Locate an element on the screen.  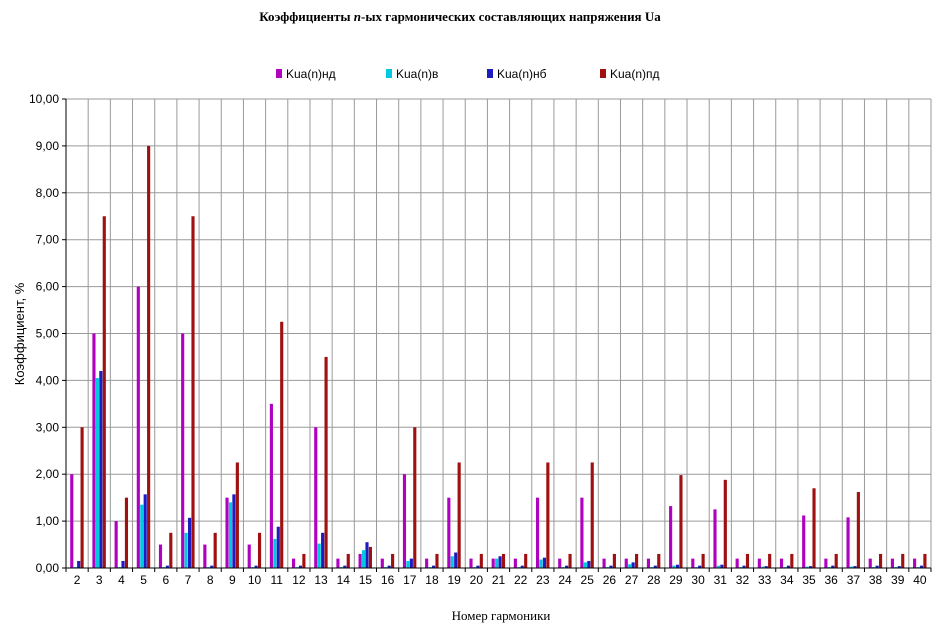
y-tick-label: 5,00 is located at coordinates (48, 334).